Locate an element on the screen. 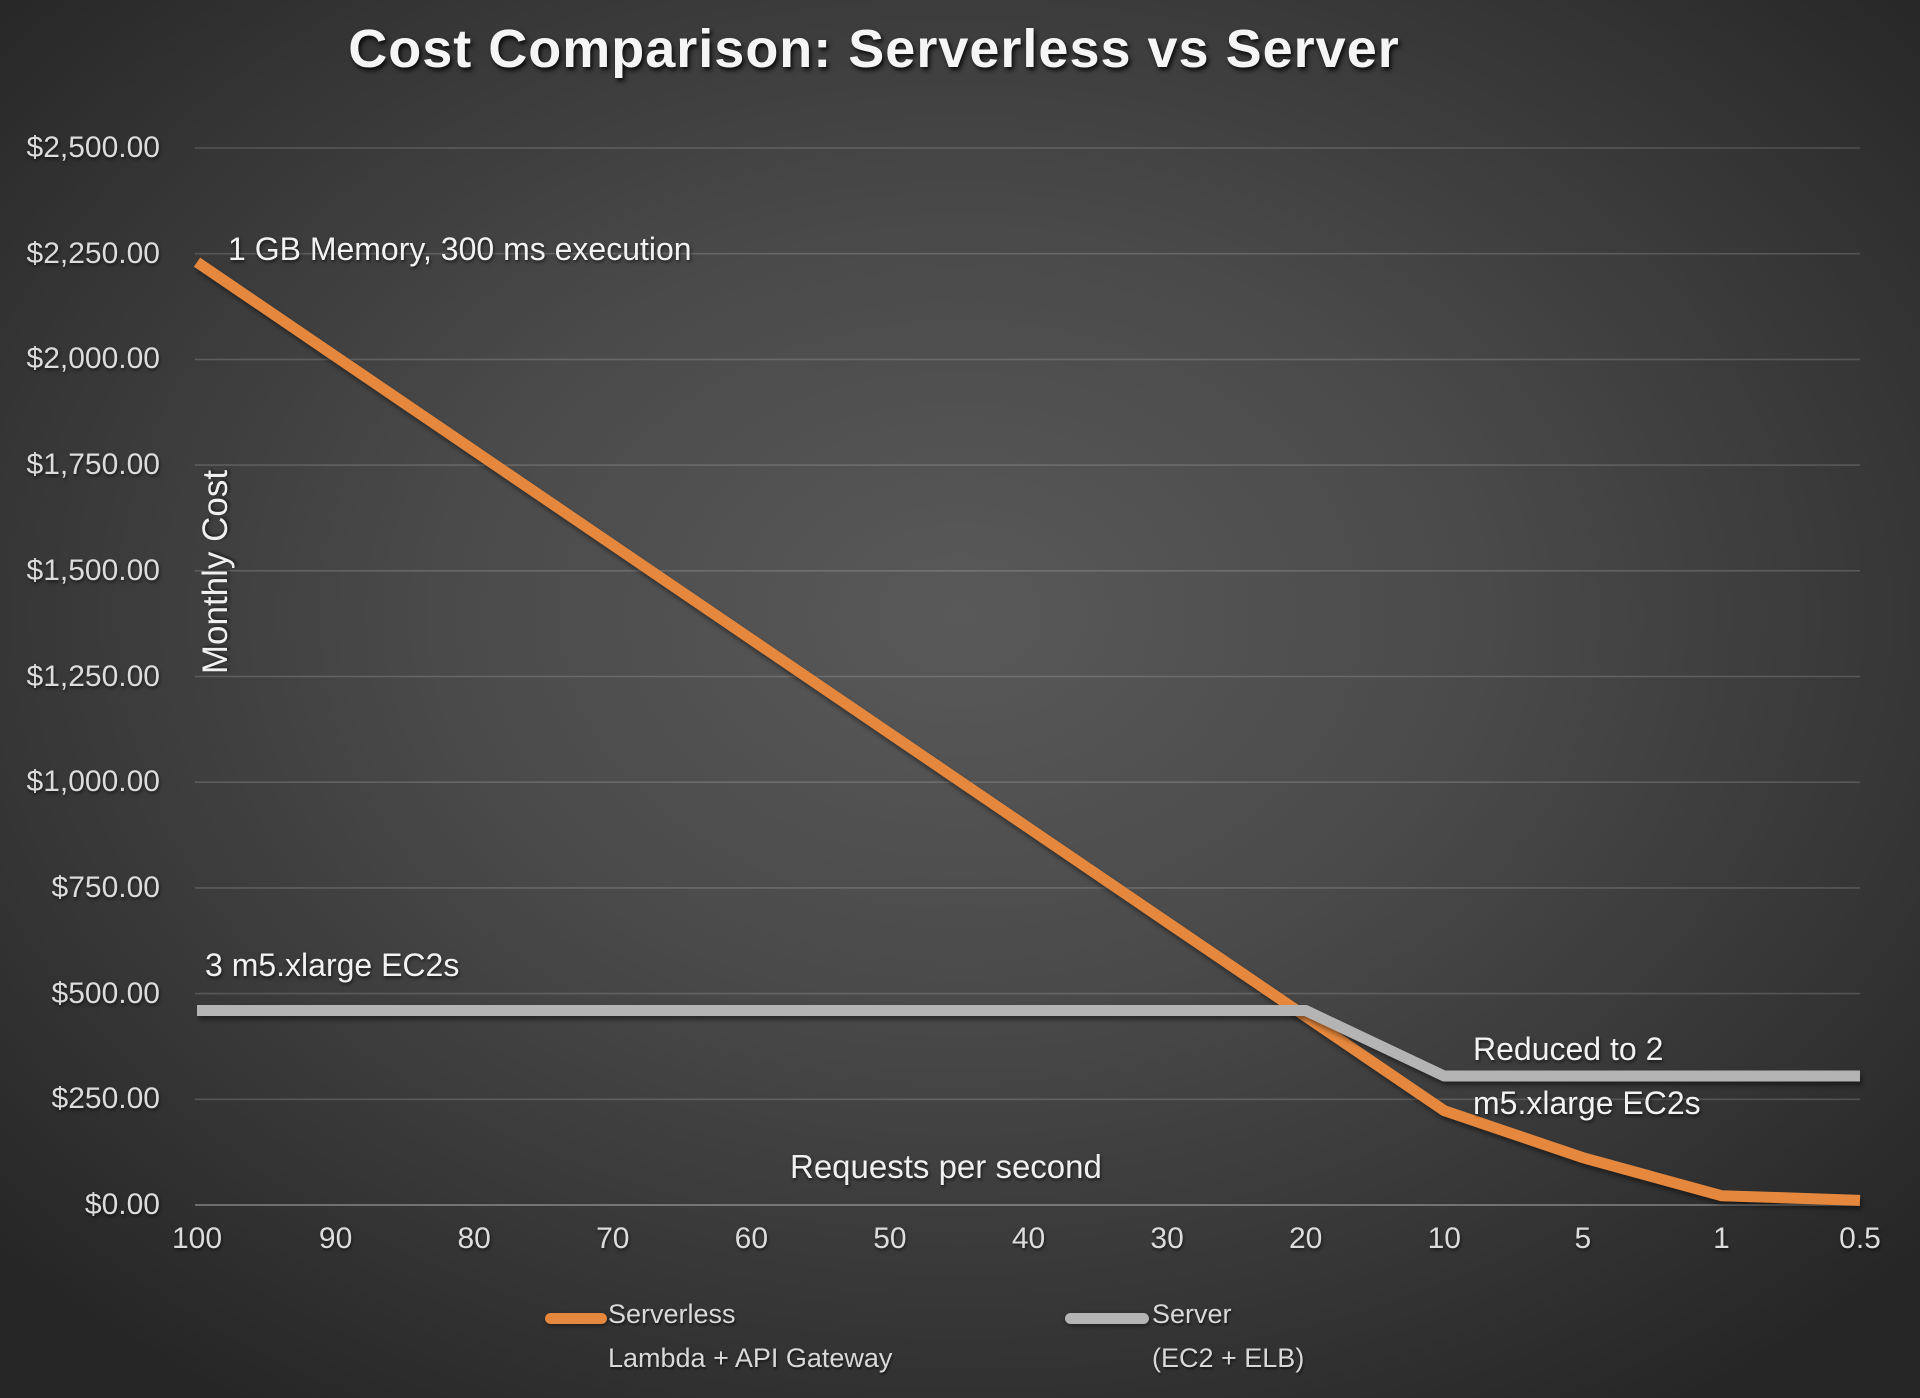  x-axis-tick-label: 70 is located at coordinates (613, 1238).